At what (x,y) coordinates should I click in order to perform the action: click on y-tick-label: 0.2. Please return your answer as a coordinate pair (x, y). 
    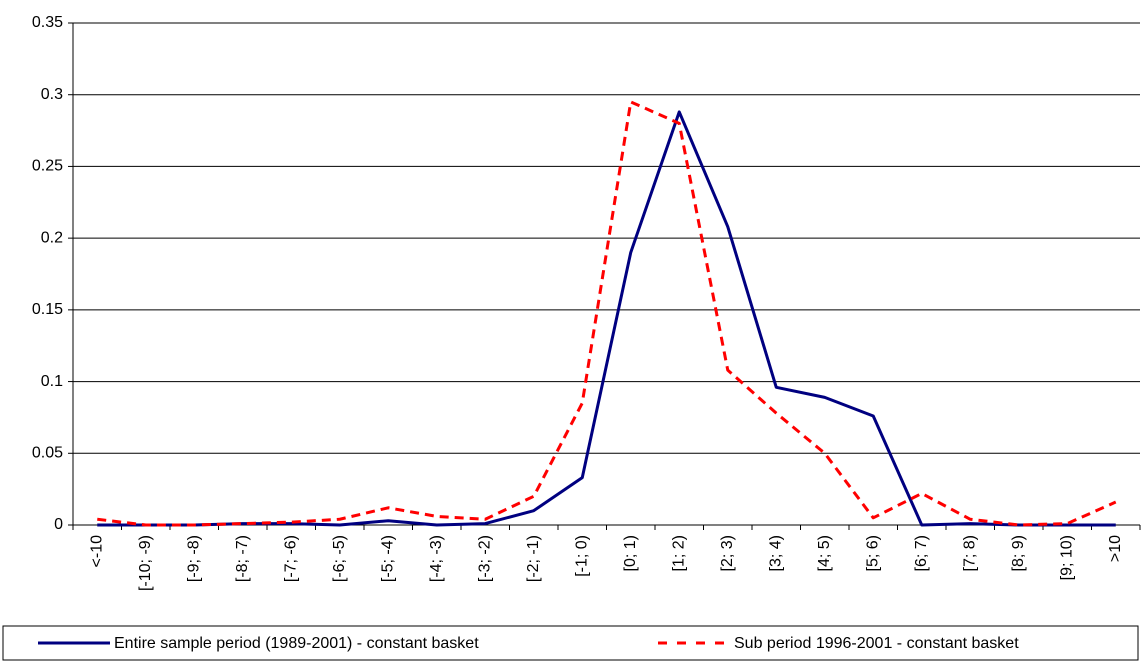
    Looking at the image, I should click on (52, 237).